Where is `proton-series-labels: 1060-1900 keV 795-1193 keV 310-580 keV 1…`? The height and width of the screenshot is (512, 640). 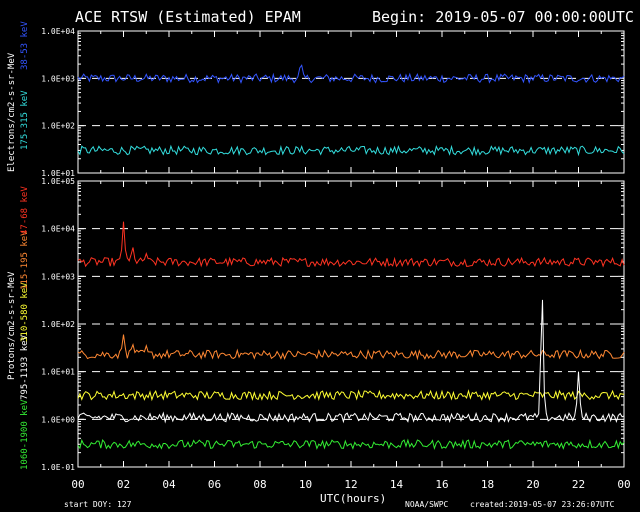
proton-series-labels: 1060-1900 keV 795-1193 keV 310-580 keV 1… is located at coordinates (25, 328).